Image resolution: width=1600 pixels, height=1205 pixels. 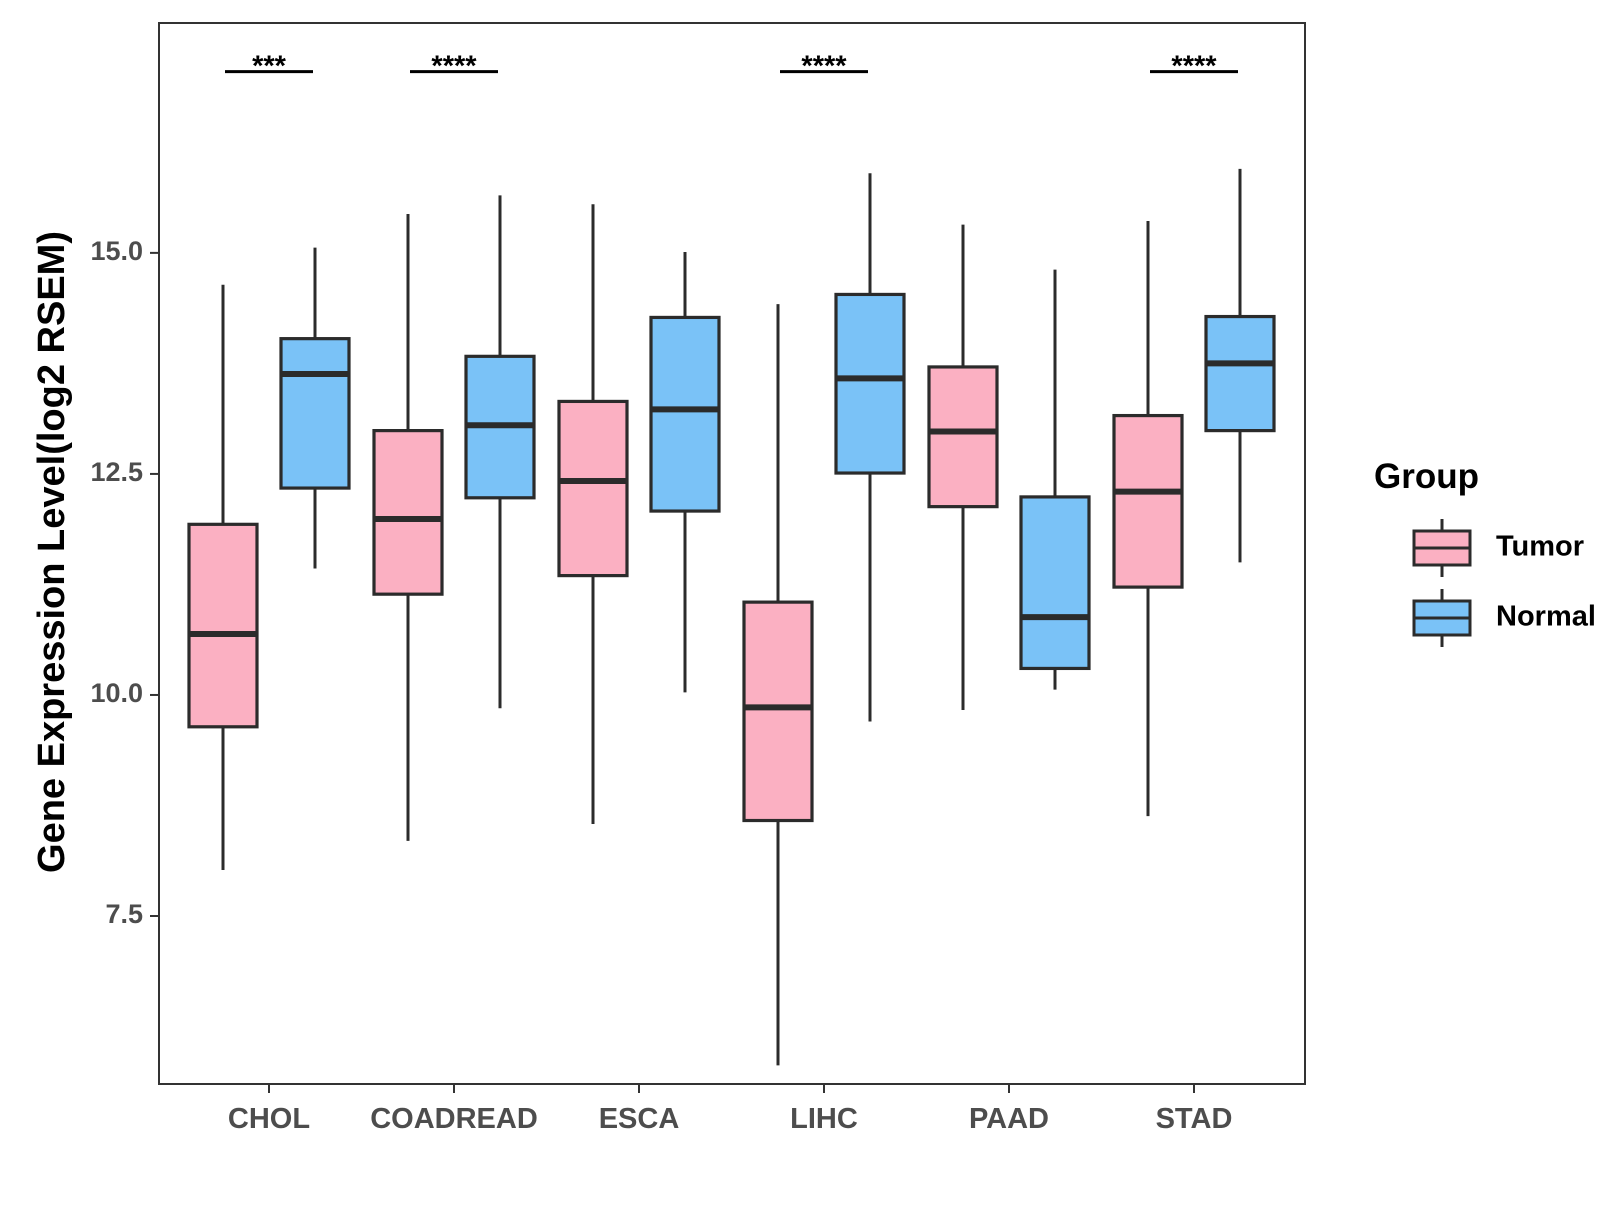 What do you see at coordinates (1055, 479) in the screenshot?
I see `box-paad-normal` at bounding box center [1055, 479].